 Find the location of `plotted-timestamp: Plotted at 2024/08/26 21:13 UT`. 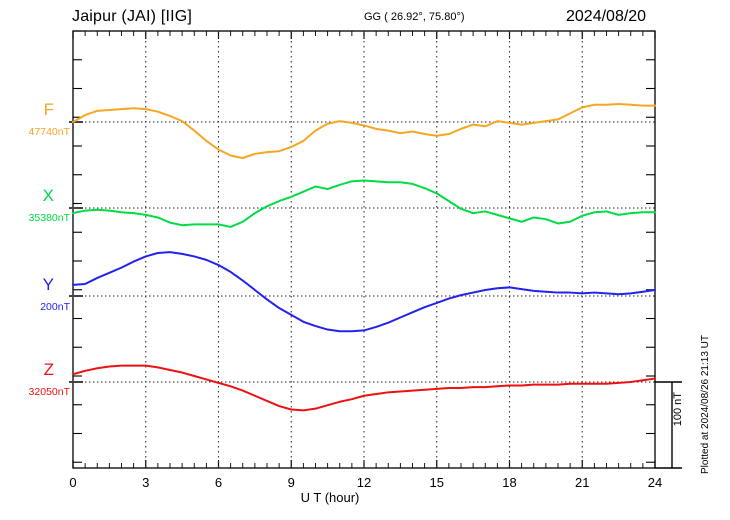

plotted-timestamp: Plotted at 2024/08/26 21:13 UT is located at coordinates (705, 404).